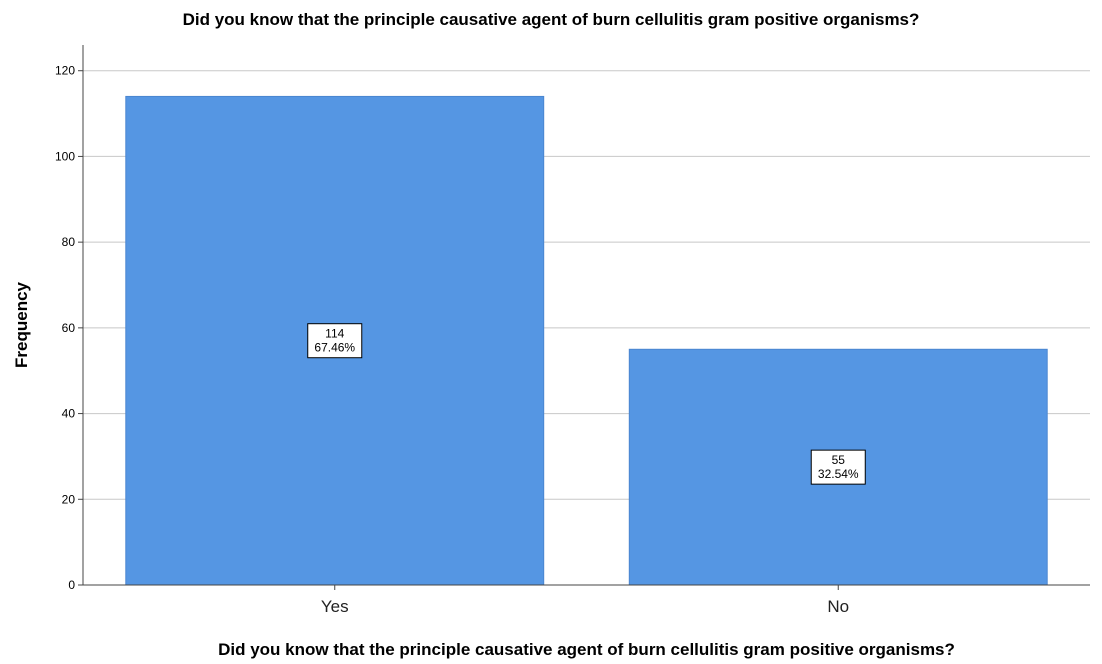 This screenshot has width=1102, height=664. What do you see at coordinates (838, 474) in the screenshot?
I see `data-label-percent: 32.54%` at bounding box center [838, 474].